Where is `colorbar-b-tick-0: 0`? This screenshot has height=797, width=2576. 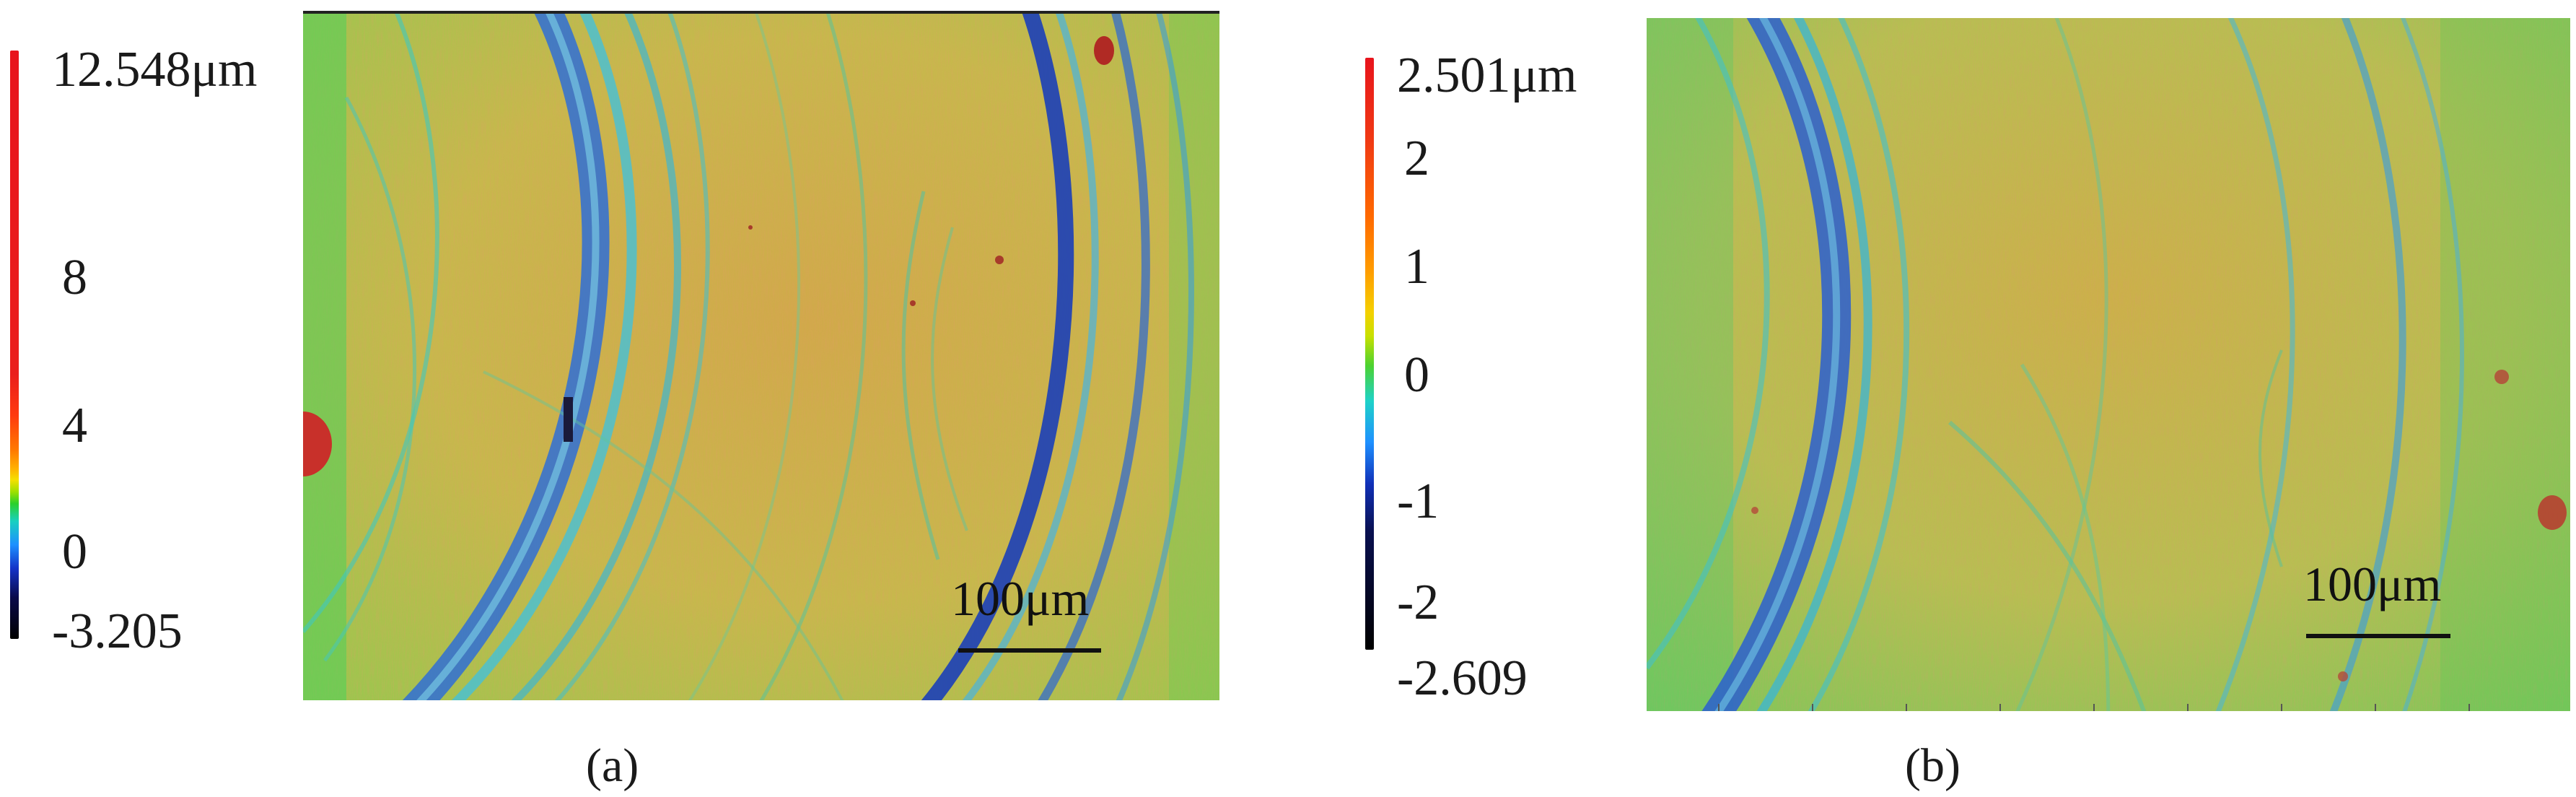
colorbar-b-tick-0: 0 is located at coordinates (1416, 375).